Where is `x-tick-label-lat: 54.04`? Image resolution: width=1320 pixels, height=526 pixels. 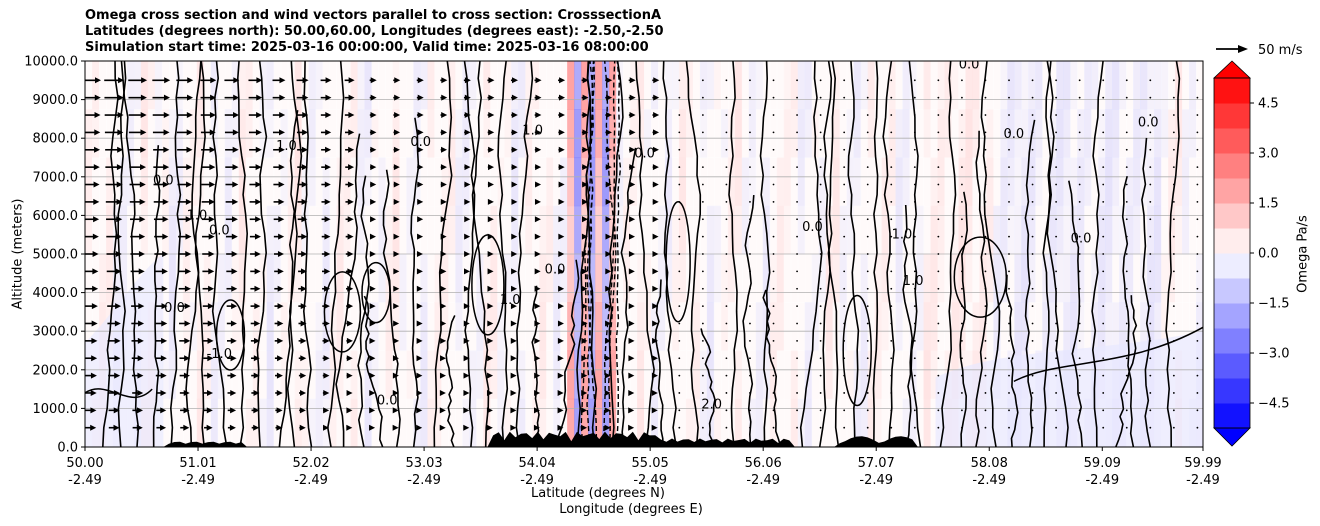 x-tick-label-lat: 54.04 is located at coordinates (537, 463).